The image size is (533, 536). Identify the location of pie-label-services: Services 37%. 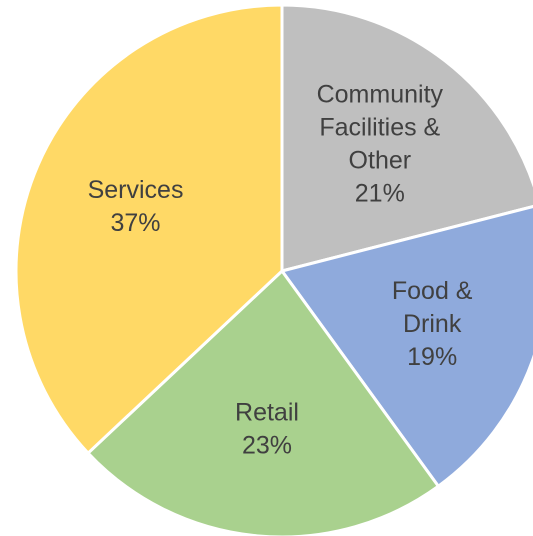
(136, 206).